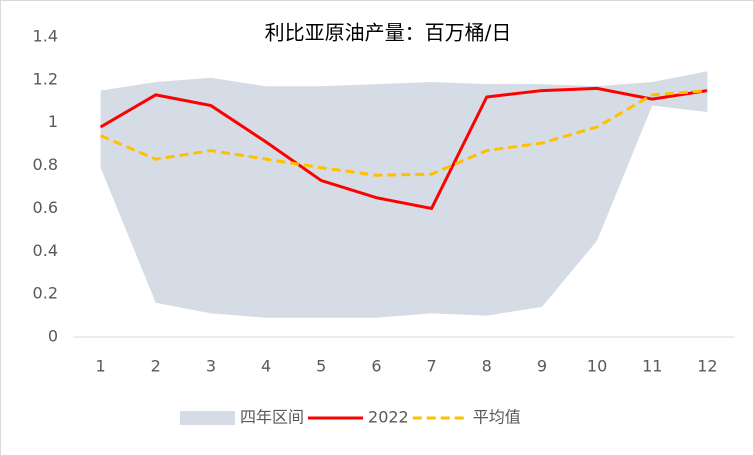 This screenshot has height=456, width=754. What do you see at coordinates (45, 164) in the screenshot?
I see `y-tick-label: 0.8` at bounding box center [45, 164].